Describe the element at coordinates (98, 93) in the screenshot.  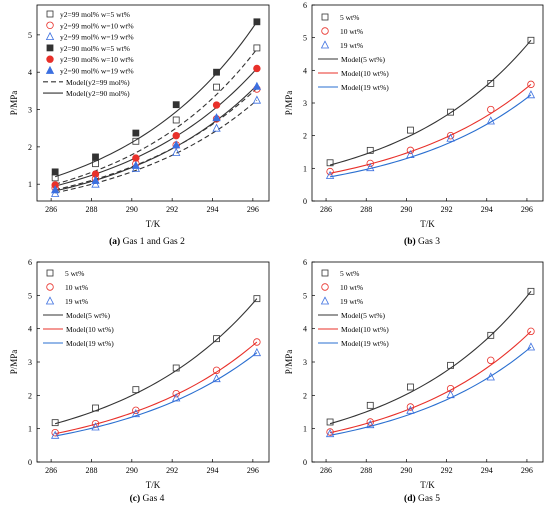
I see `legend-label: Model(y2=90 mol%)` at that location.